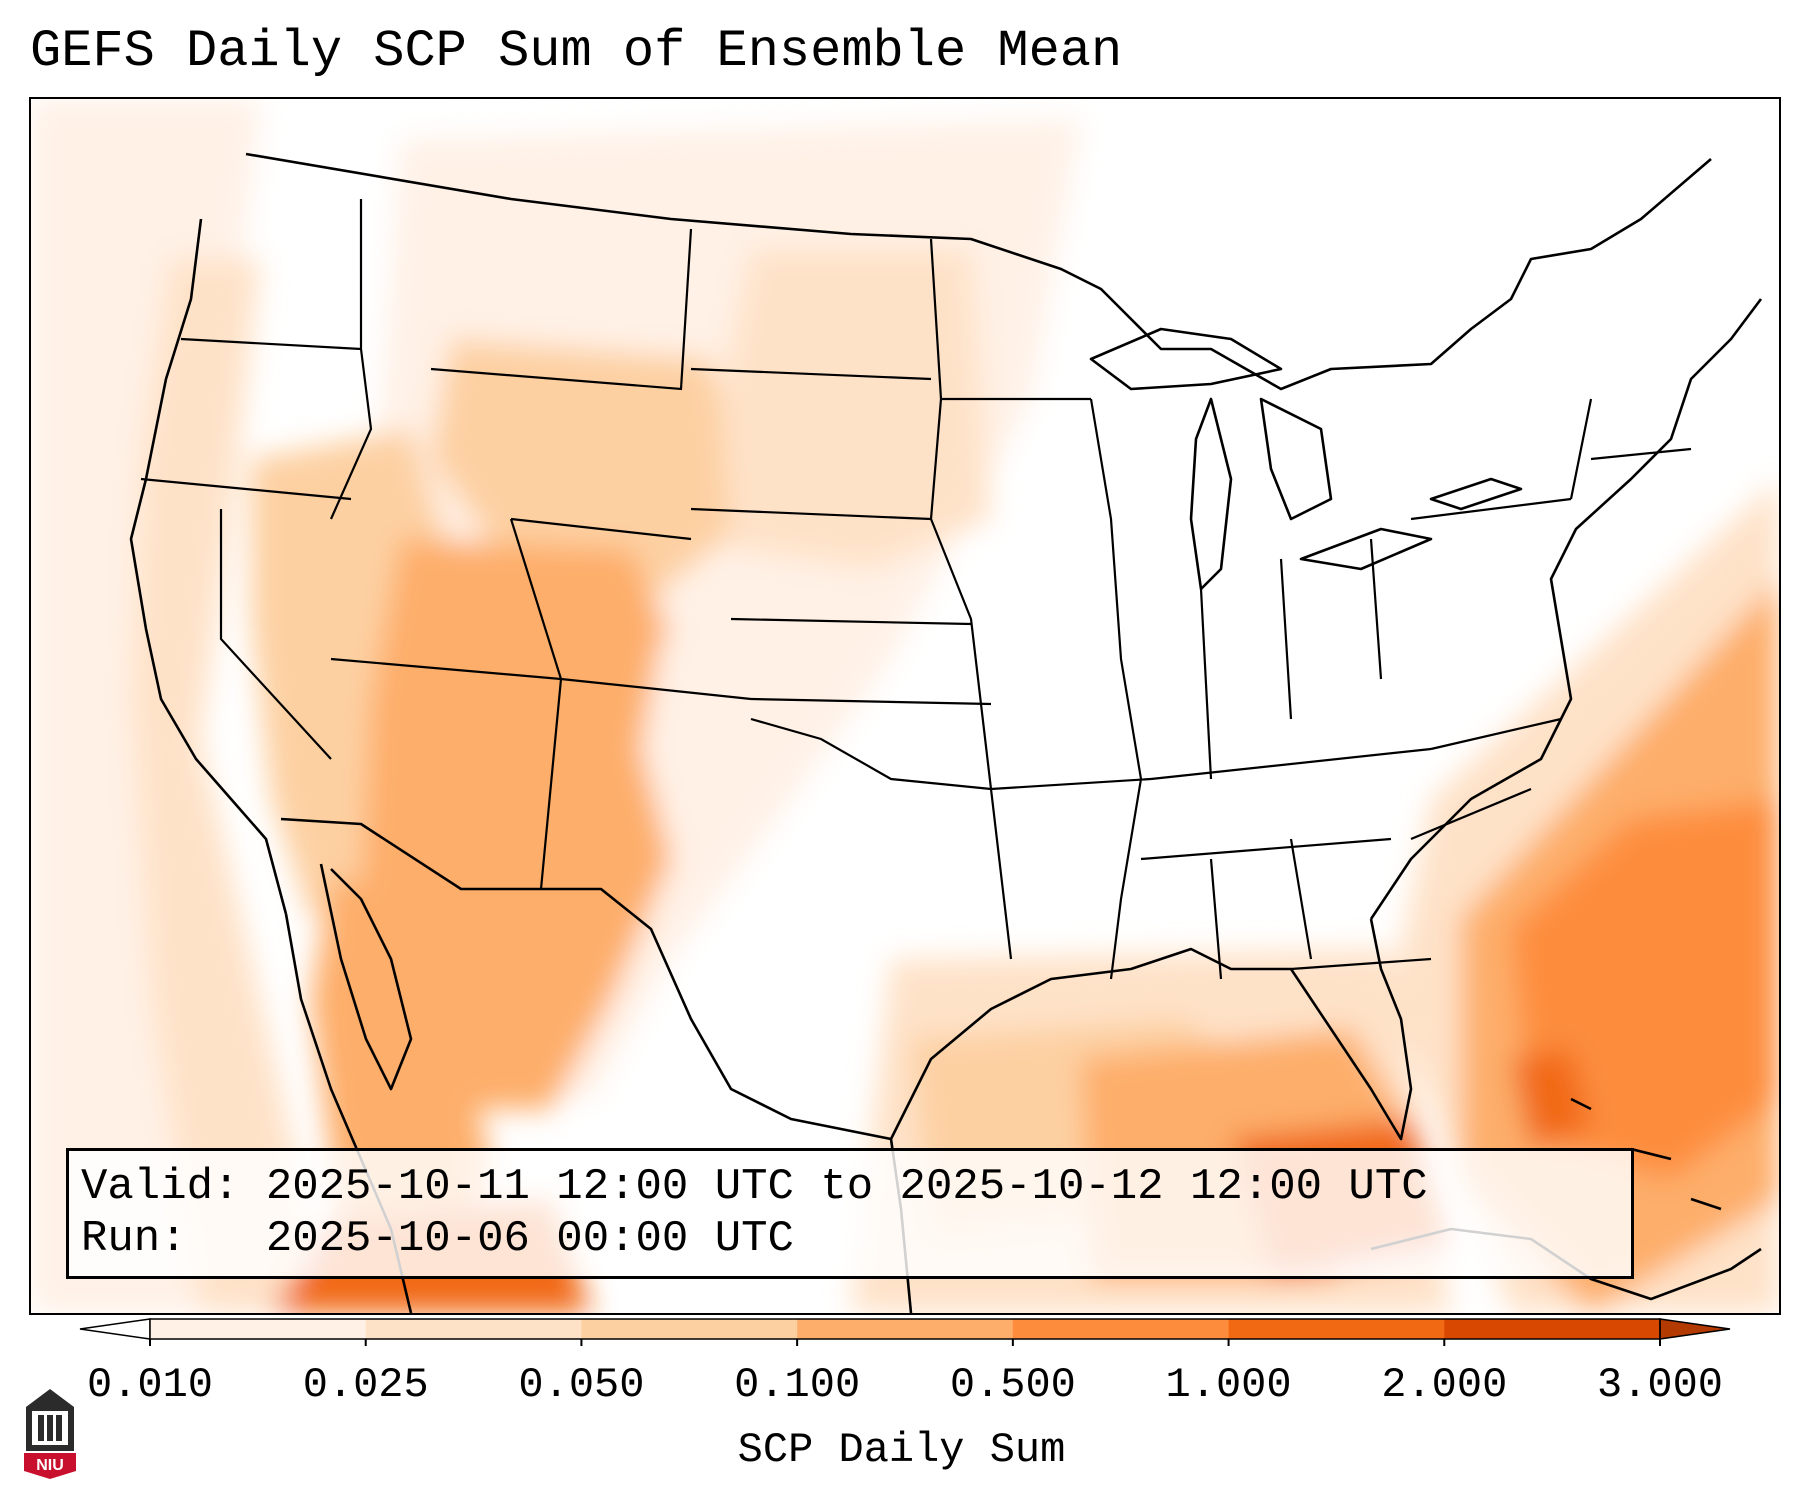 This screenshot has height=1500, width=1803. What do you see at coordinates (1012, 1385) in the screenshot?
I see `colorbar-tick-label: 0.500` at bounding box center [1012, 1385].